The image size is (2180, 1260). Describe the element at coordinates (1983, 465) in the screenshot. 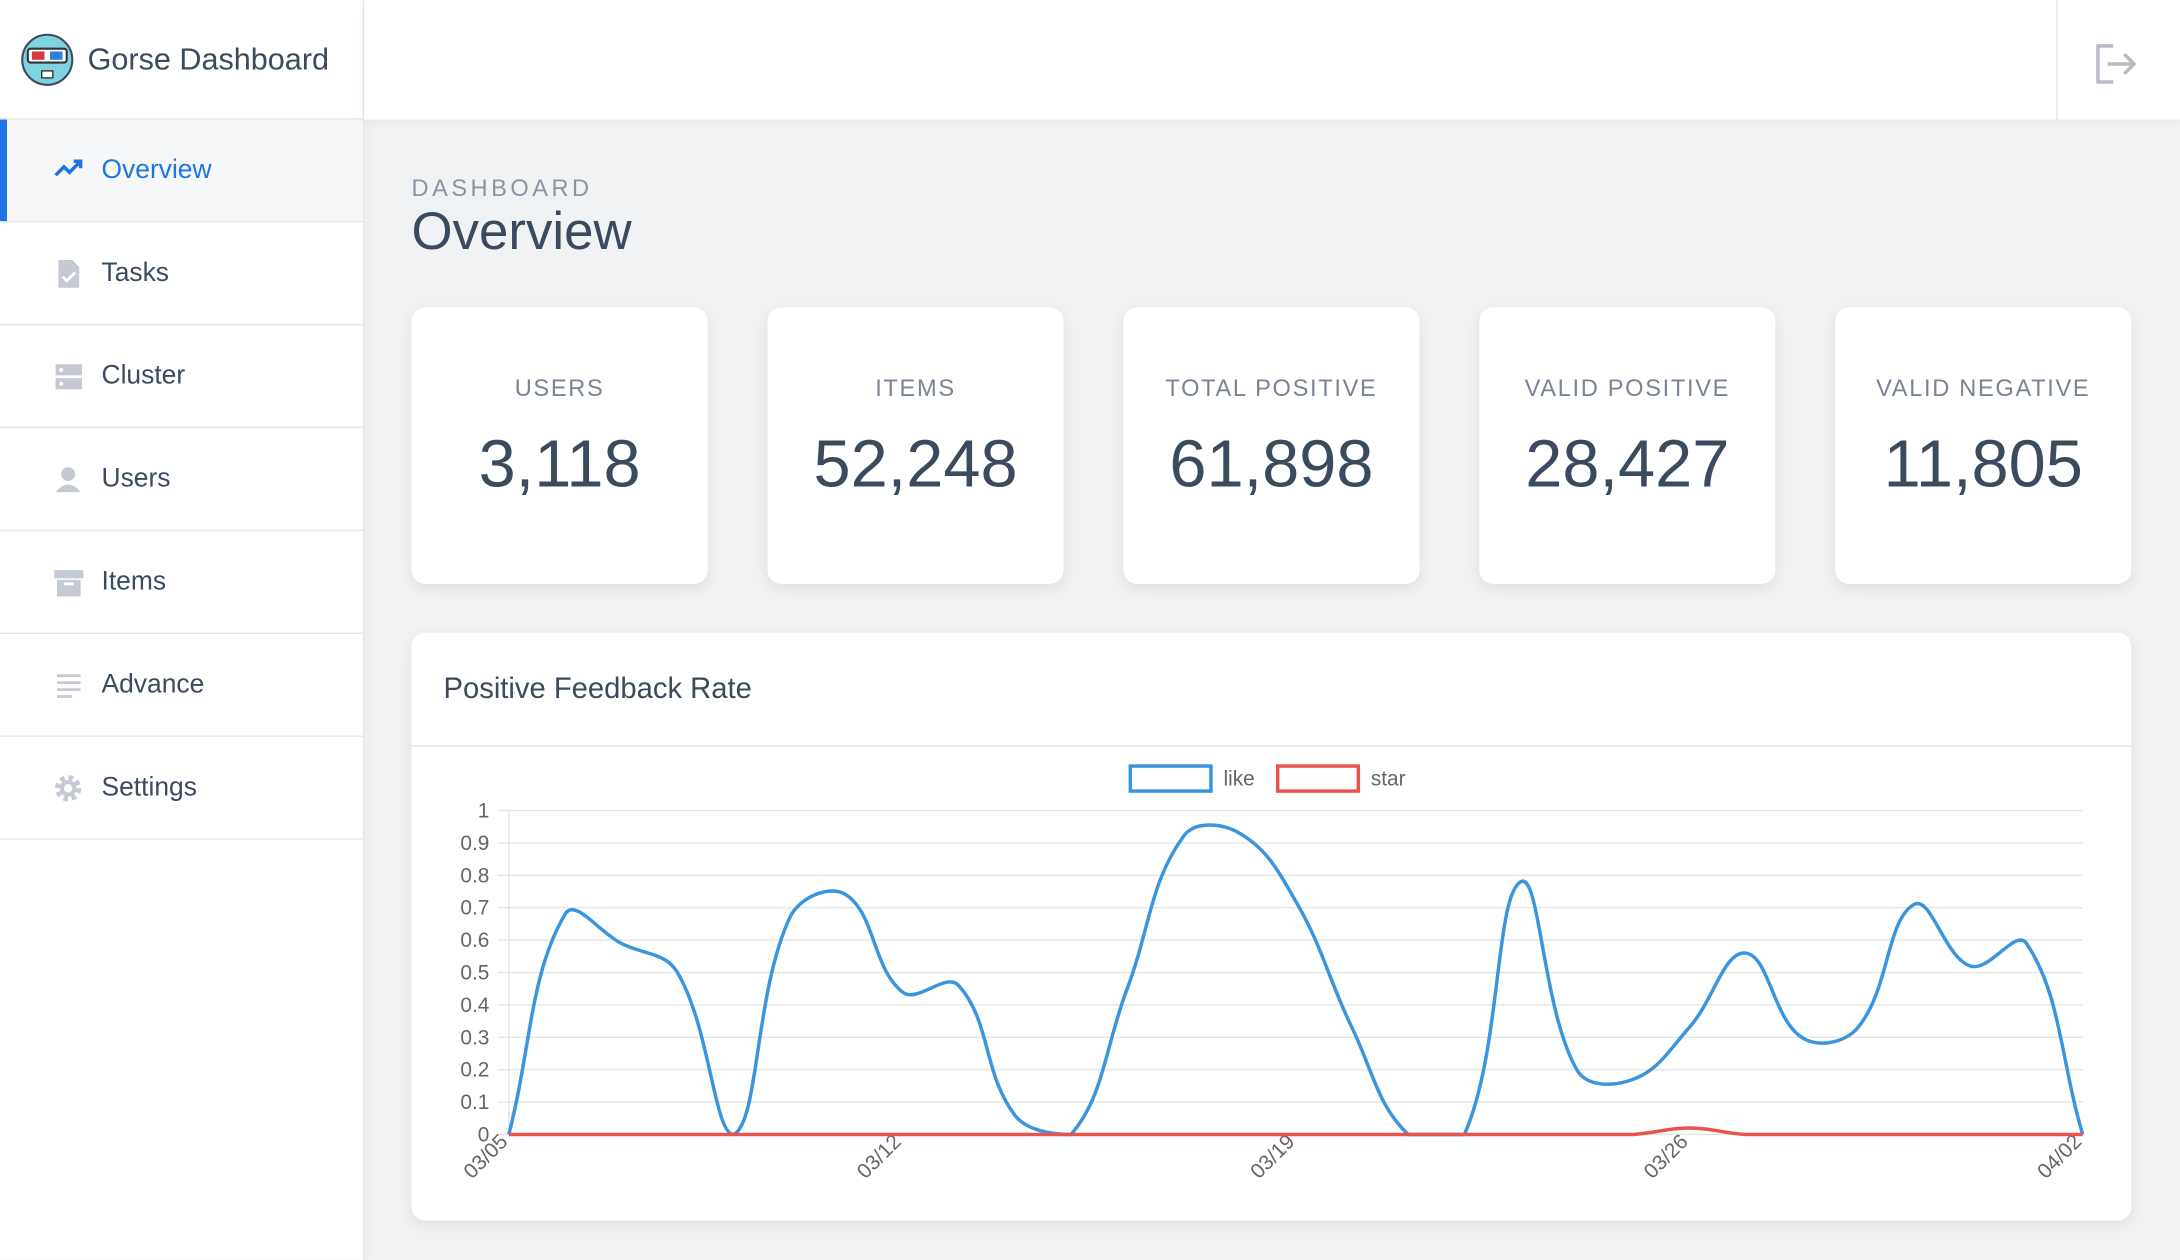

I see `stat-value: 11,805` at that location.